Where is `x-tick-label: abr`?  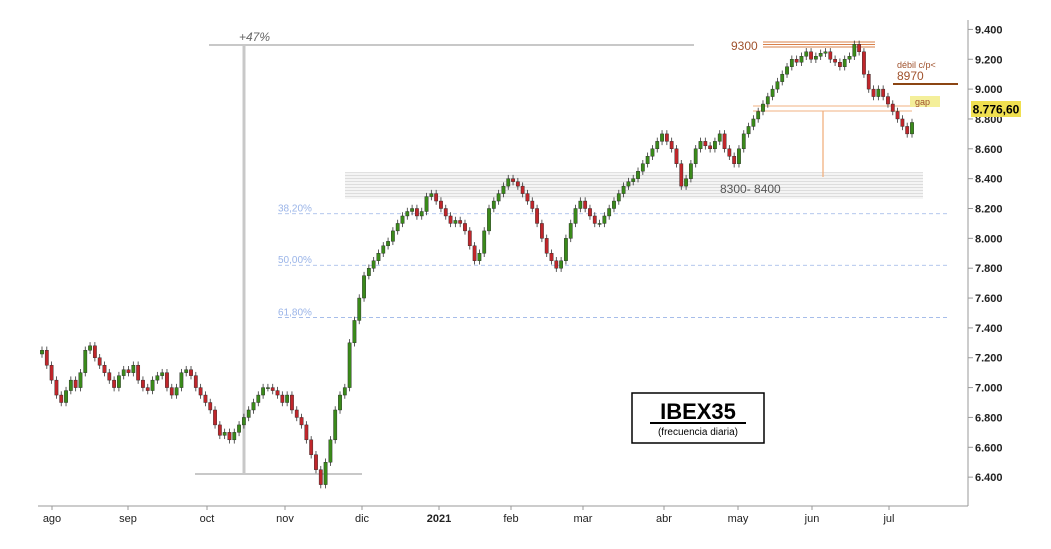
x-tick-label: abr is located at coordinates (664, 519).